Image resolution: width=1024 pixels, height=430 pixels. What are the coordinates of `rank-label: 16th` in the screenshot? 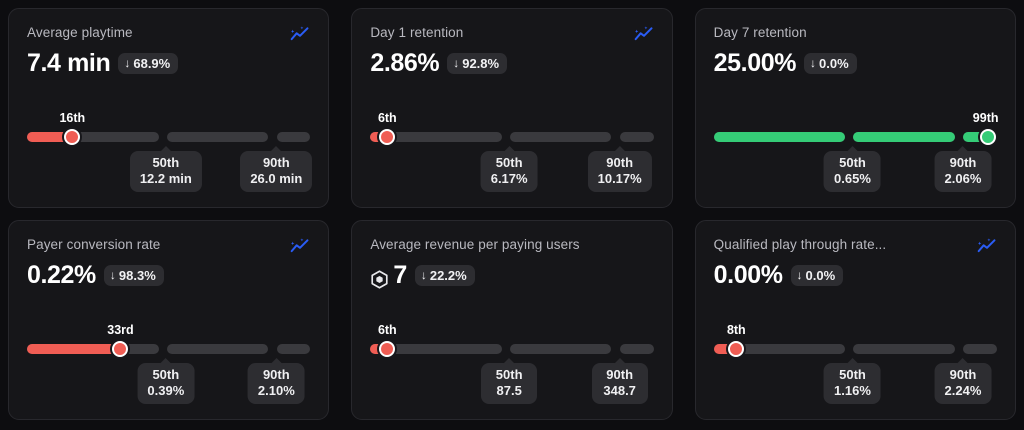 It's located at (72, 118).